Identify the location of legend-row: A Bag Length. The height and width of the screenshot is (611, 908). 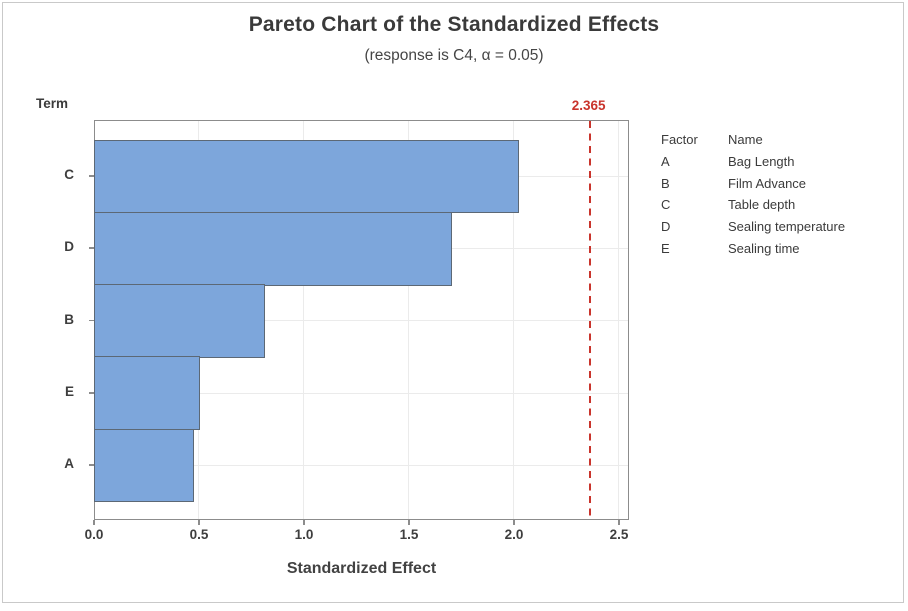
(753, 162).